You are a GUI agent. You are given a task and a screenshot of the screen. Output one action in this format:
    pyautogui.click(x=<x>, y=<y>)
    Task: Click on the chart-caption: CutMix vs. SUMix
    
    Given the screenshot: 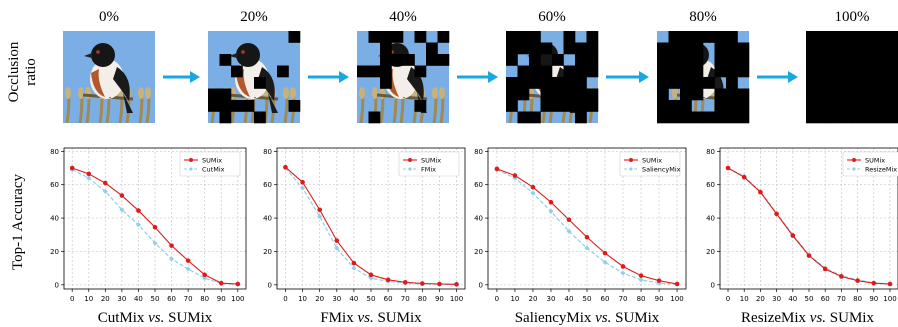 What is the action you would take?
    pyautogui.click(x=155, y=318)
    